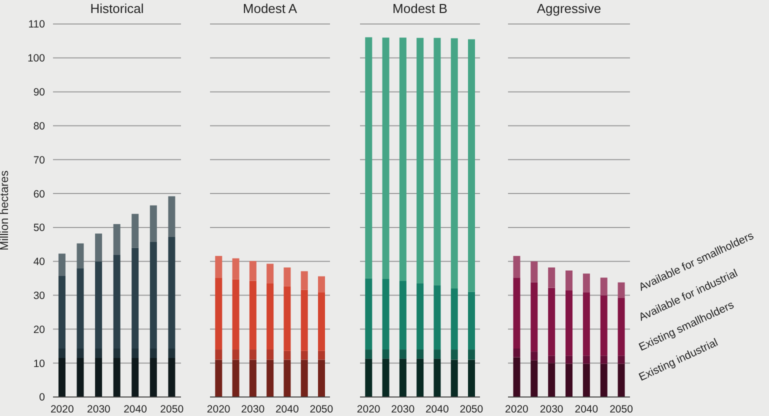 The width and height of the screenshot is (769, 416). I want to click on y-tick-label: 50, so click(39, 228).